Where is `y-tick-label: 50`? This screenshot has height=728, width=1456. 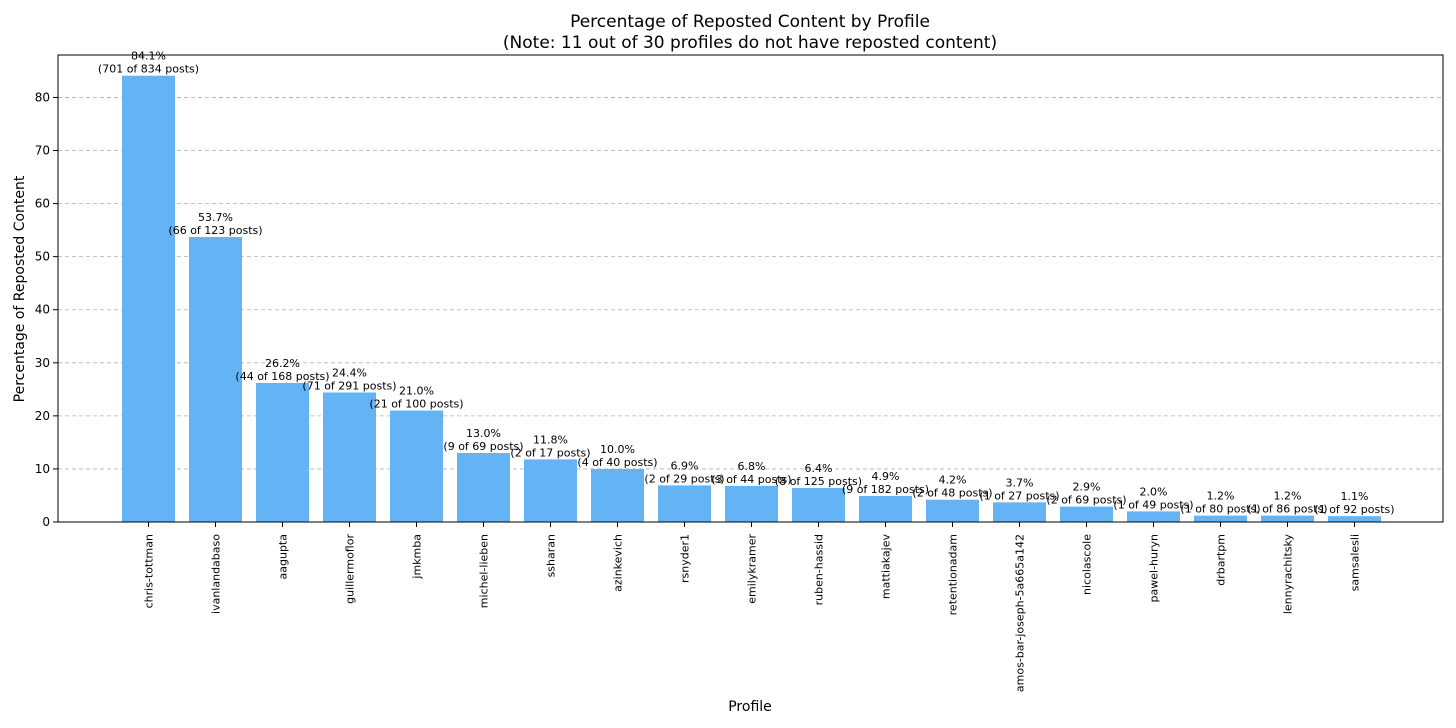
y-tick-label: 50 is located at coordinates (42, 257).